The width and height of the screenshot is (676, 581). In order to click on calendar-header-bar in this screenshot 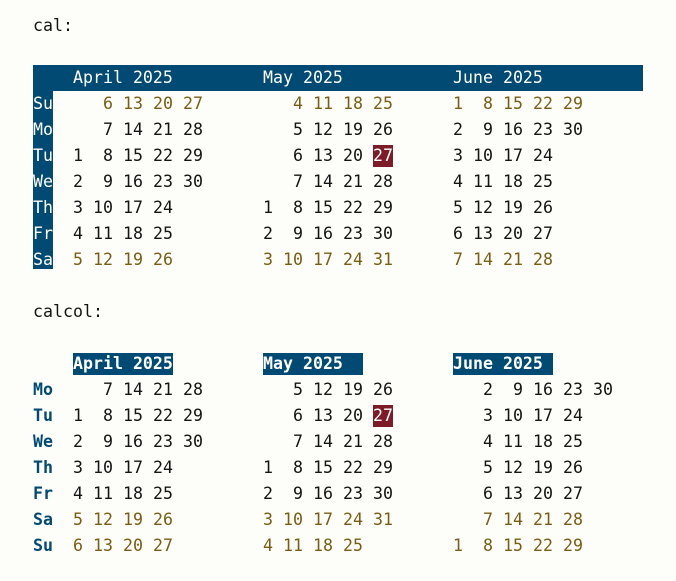, I will do `click(338, 78)`.